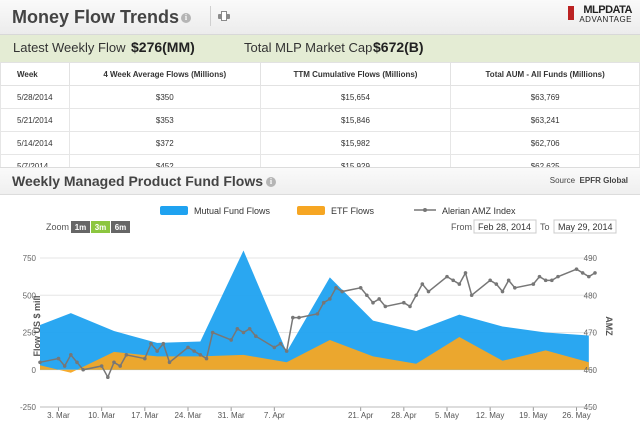  I want to click on y-left-tick-label: 250, so click(30, 333).